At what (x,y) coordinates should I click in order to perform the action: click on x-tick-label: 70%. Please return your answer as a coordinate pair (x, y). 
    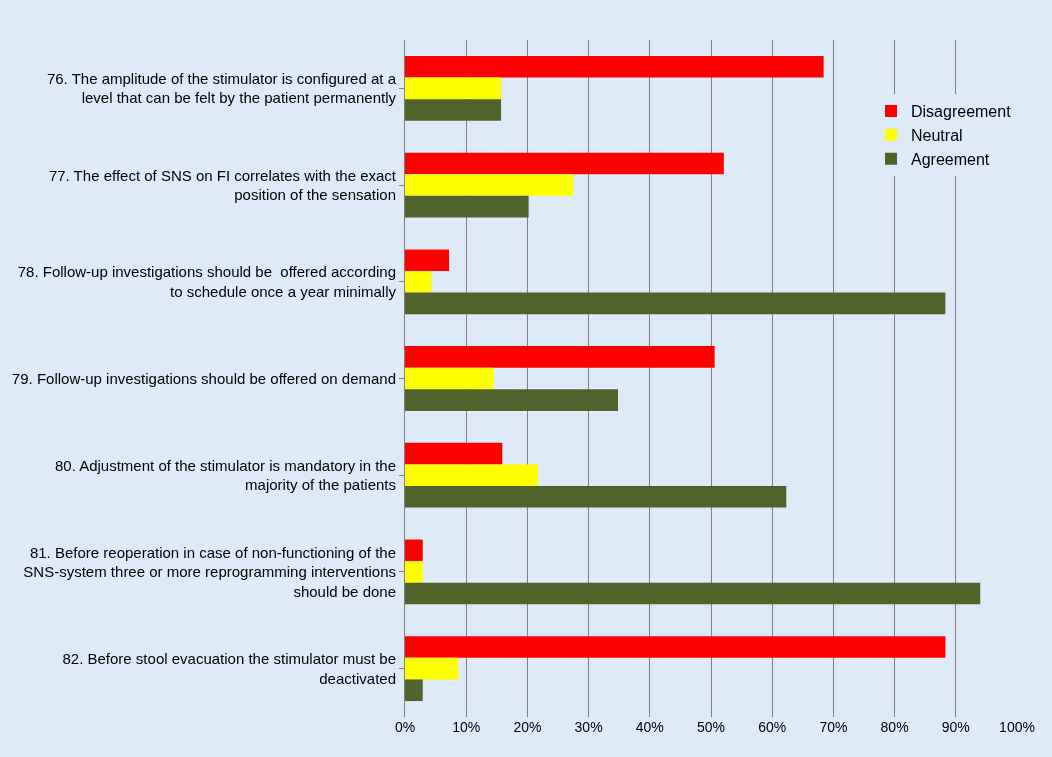
    Looking at the image, I should click on (833, 727).